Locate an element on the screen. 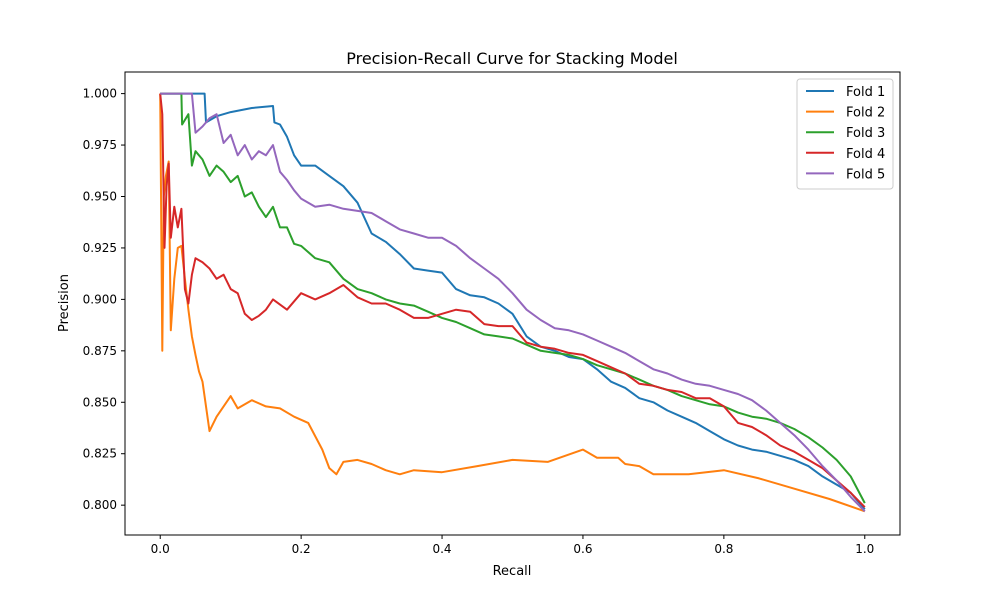  legend-label: Fold 5 is located at coordinates (865, 174).